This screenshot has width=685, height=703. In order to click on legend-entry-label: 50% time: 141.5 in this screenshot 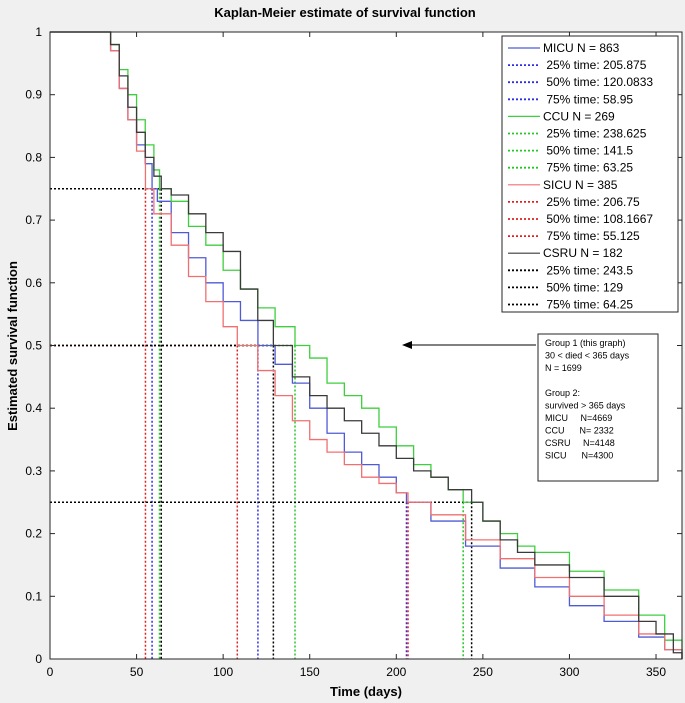, I will do `click(588, 151)`.